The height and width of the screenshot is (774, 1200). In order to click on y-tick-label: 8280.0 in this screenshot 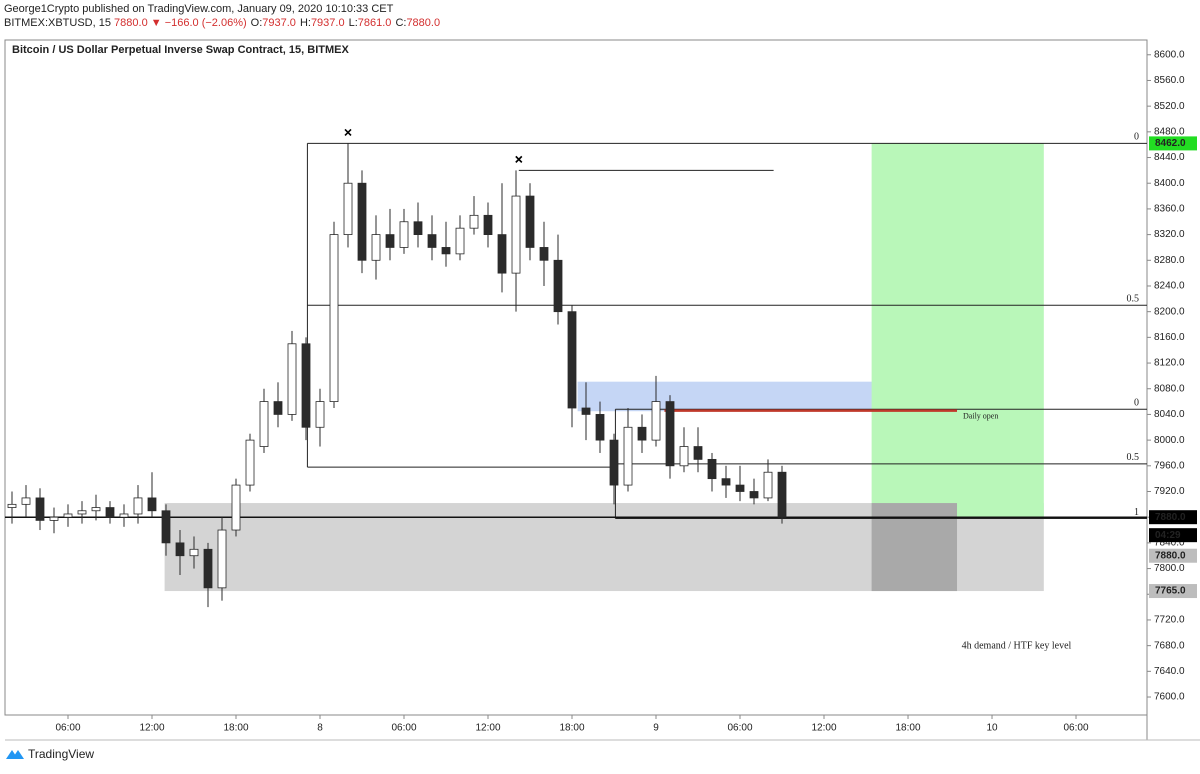, I will do `click(1169, 260)`.